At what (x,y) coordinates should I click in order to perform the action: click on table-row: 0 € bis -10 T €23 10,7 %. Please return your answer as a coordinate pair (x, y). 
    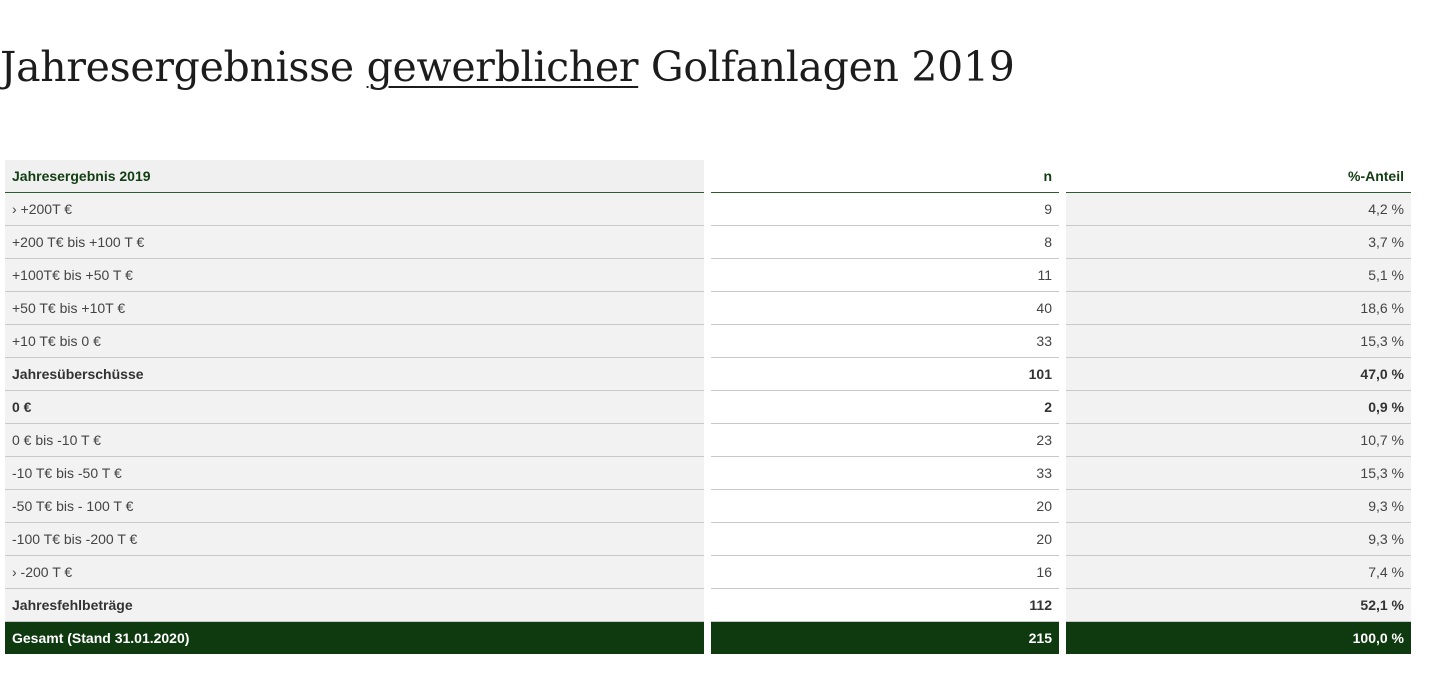
    Looking at the image, I should click on (708, 440).